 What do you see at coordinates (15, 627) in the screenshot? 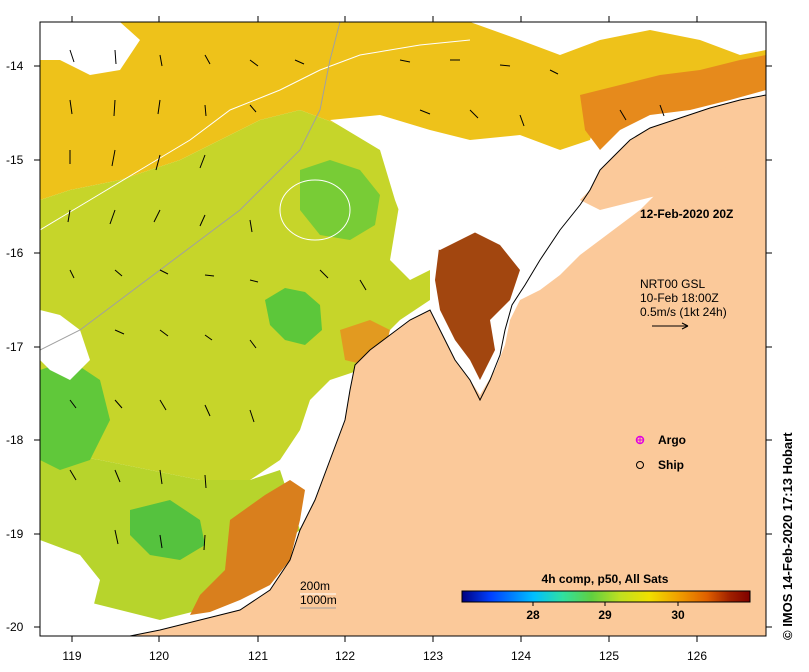
I see `lat-tick-20: -20` at bounding box center [15, 627].